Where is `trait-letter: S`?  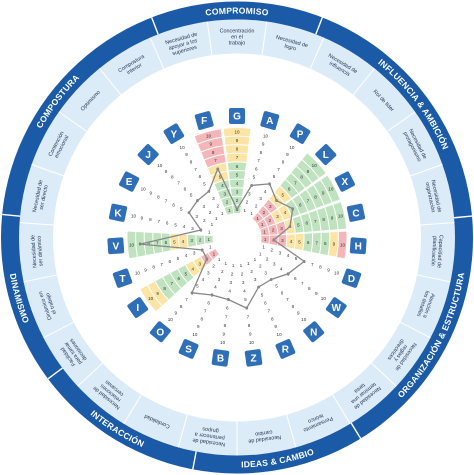
trait-letter: S is located at coordinates (188, 350).